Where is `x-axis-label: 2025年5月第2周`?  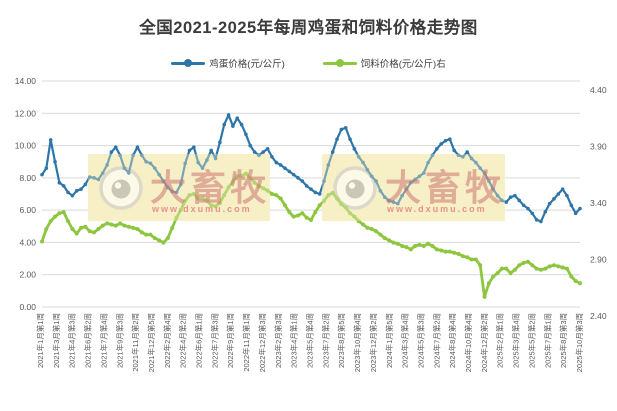 x-axis-label: 2025年5月第2周 is located at coordinates (531, 340).